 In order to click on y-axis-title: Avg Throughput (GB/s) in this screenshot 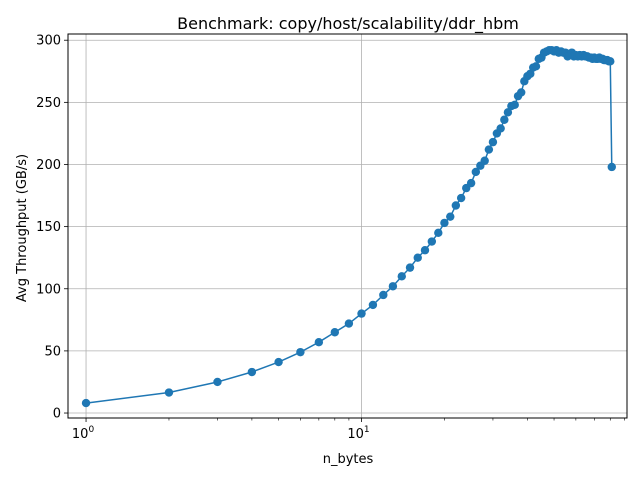, I will do `click(22, 228)`.